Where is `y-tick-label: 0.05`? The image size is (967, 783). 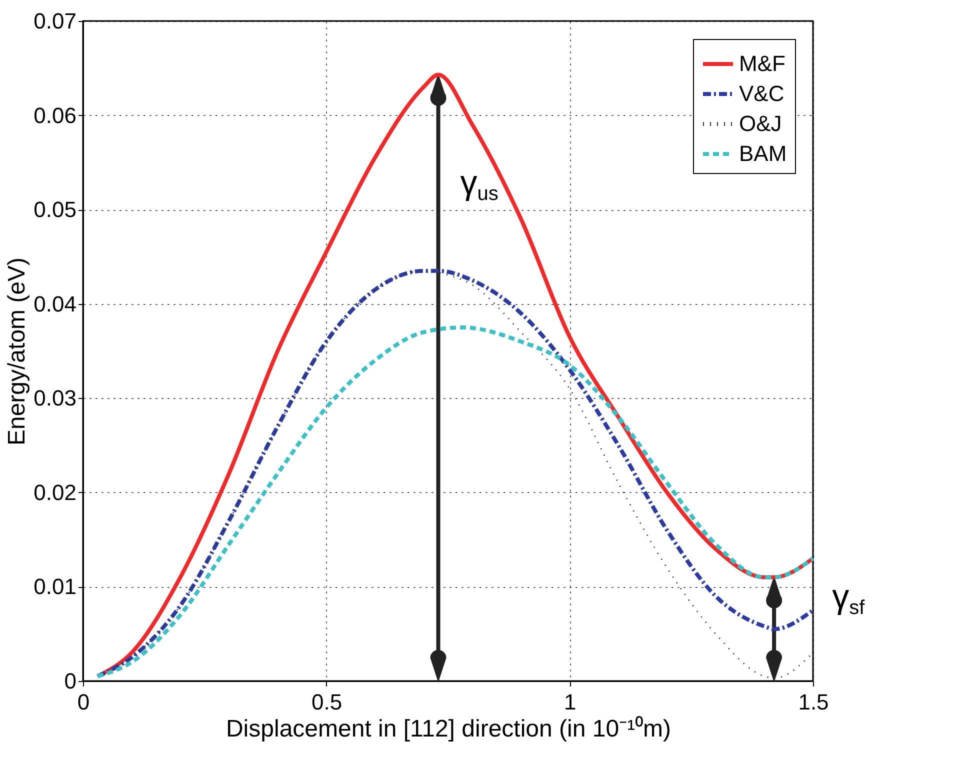
y-tick-label: 0.05 is located at coordinates (55, 209).